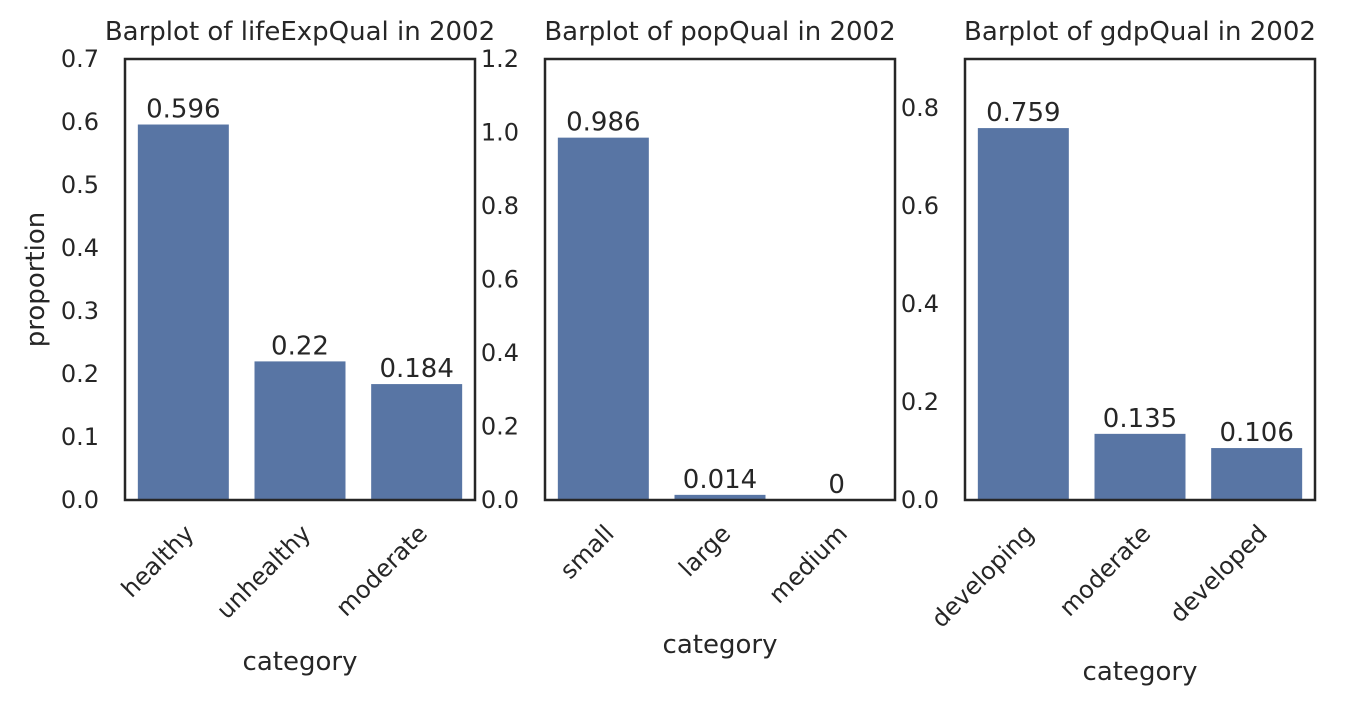 Image resolution: width=1350 pixels, height=711 pixels. Describe the element at coordinates (603, 123) in the screenshot. I see `data-label-small: 0.986` at that location.